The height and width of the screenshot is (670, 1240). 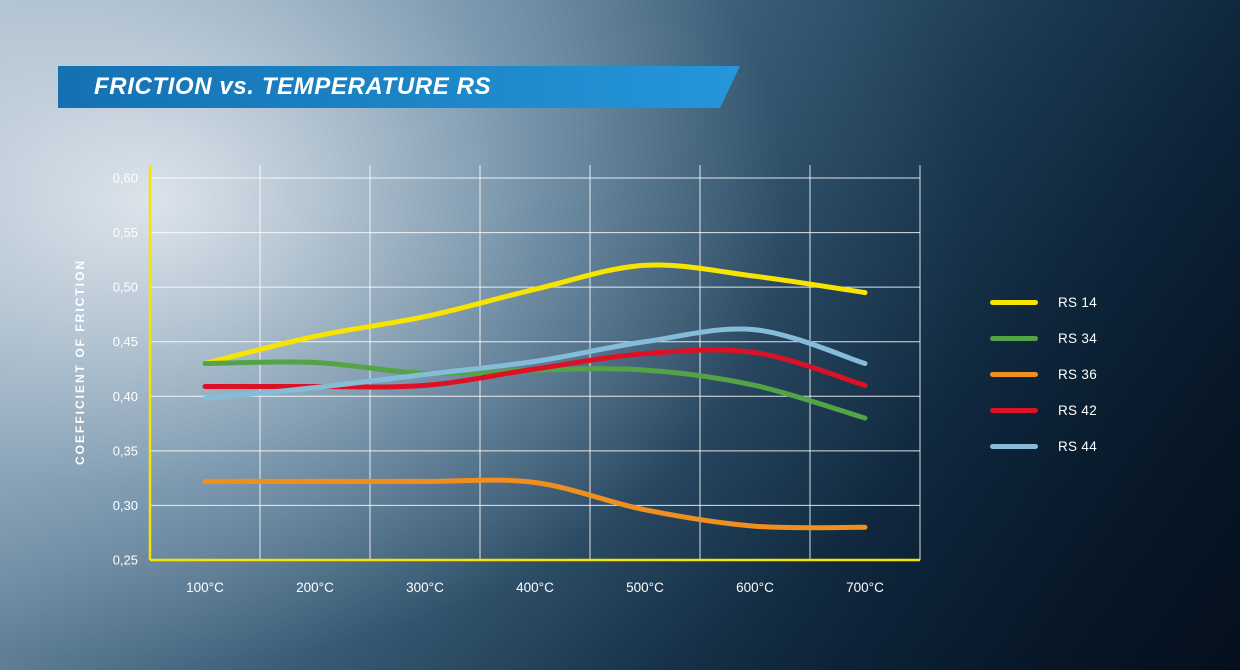 I want to click on chart-legend: RS 14 RS 34 RS 36 RS 42 RS 44, so click(x=1090, y=374).